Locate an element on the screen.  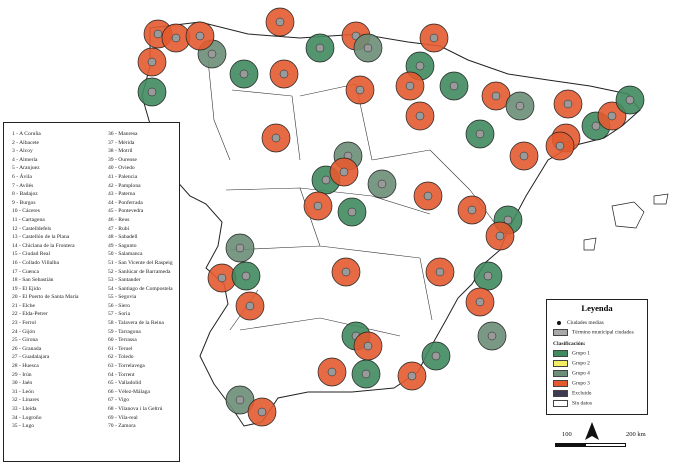
city-index-item: 55 - Segovia is located at coordinates (122, 297).